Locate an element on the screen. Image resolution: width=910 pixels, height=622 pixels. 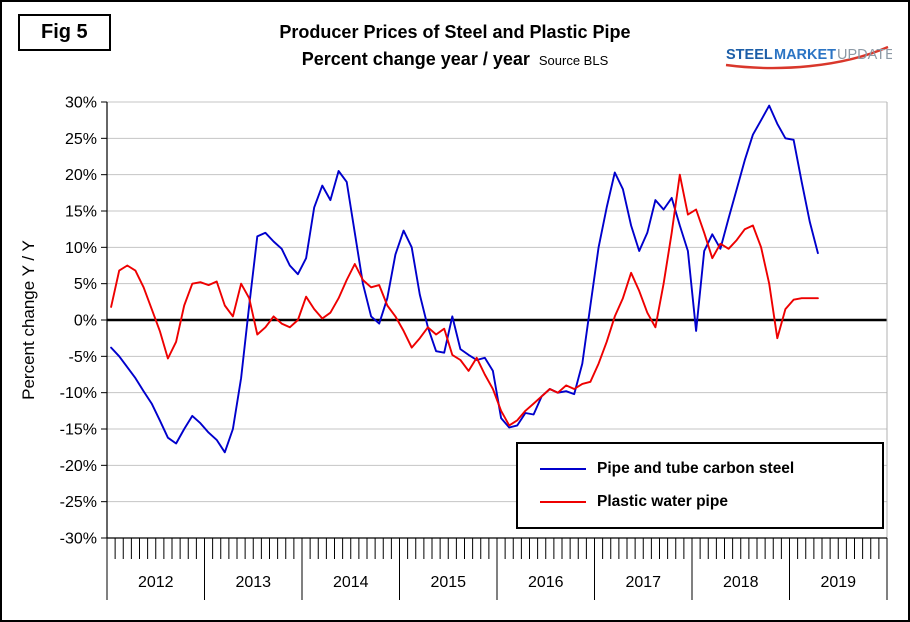
svg-text: 2018 is located at coordinates (741, 582).